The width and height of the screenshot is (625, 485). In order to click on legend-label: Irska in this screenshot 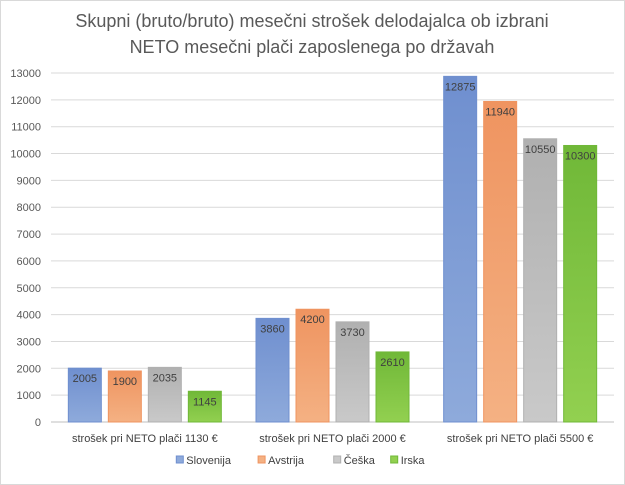, I will do `click(413, 461)`.